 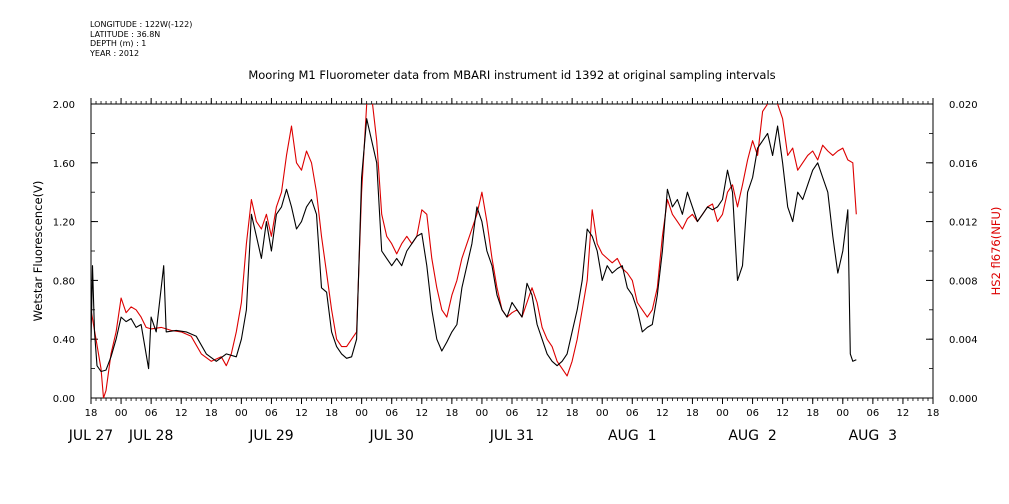 I want to click on depth-text: DEPTH (m) : 1, so click(x=118, y=43).